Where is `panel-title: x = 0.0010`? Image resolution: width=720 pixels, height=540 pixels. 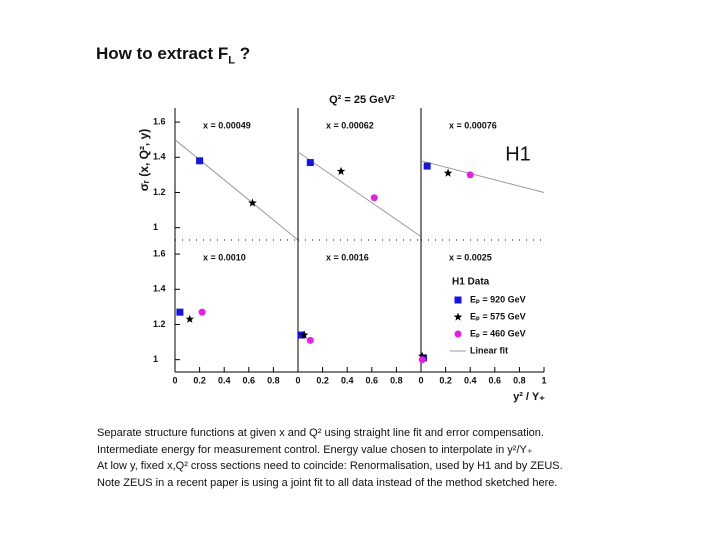 panel-title: x = 0.0010 is located at coordinates (224, 257).